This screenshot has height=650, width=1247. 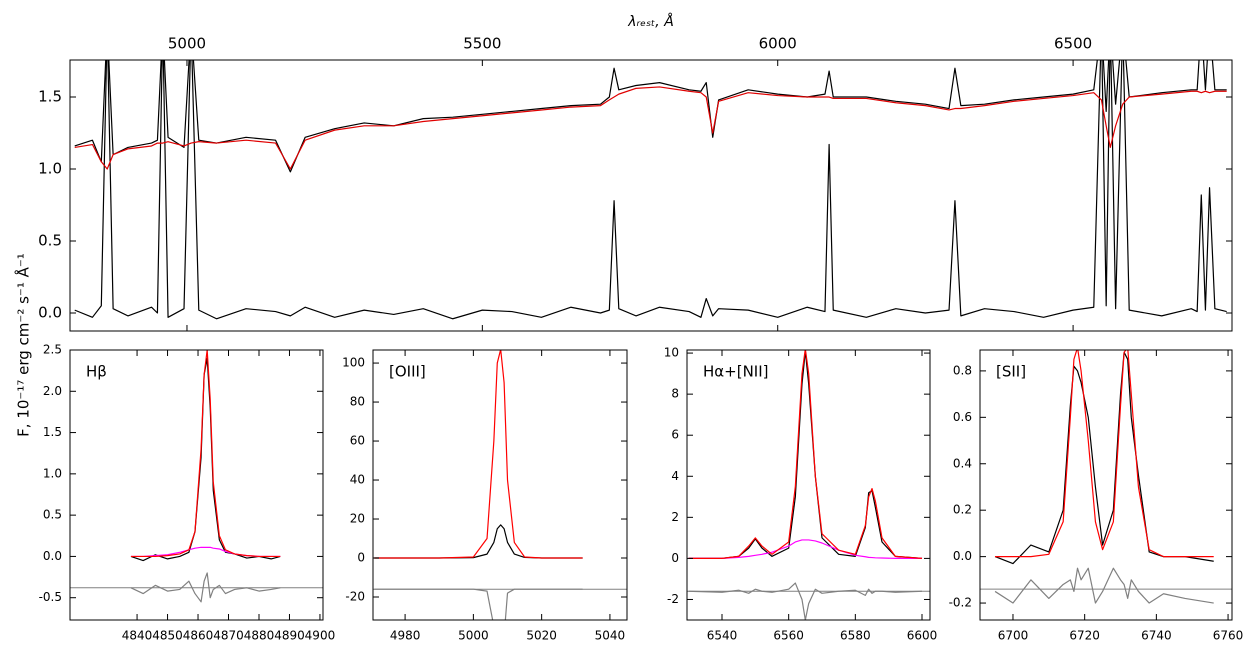 What do you see at coordinates (50, 597) in the screenshot?
I see `y-tick-label: -0.5` at bounding box center [50, 597].